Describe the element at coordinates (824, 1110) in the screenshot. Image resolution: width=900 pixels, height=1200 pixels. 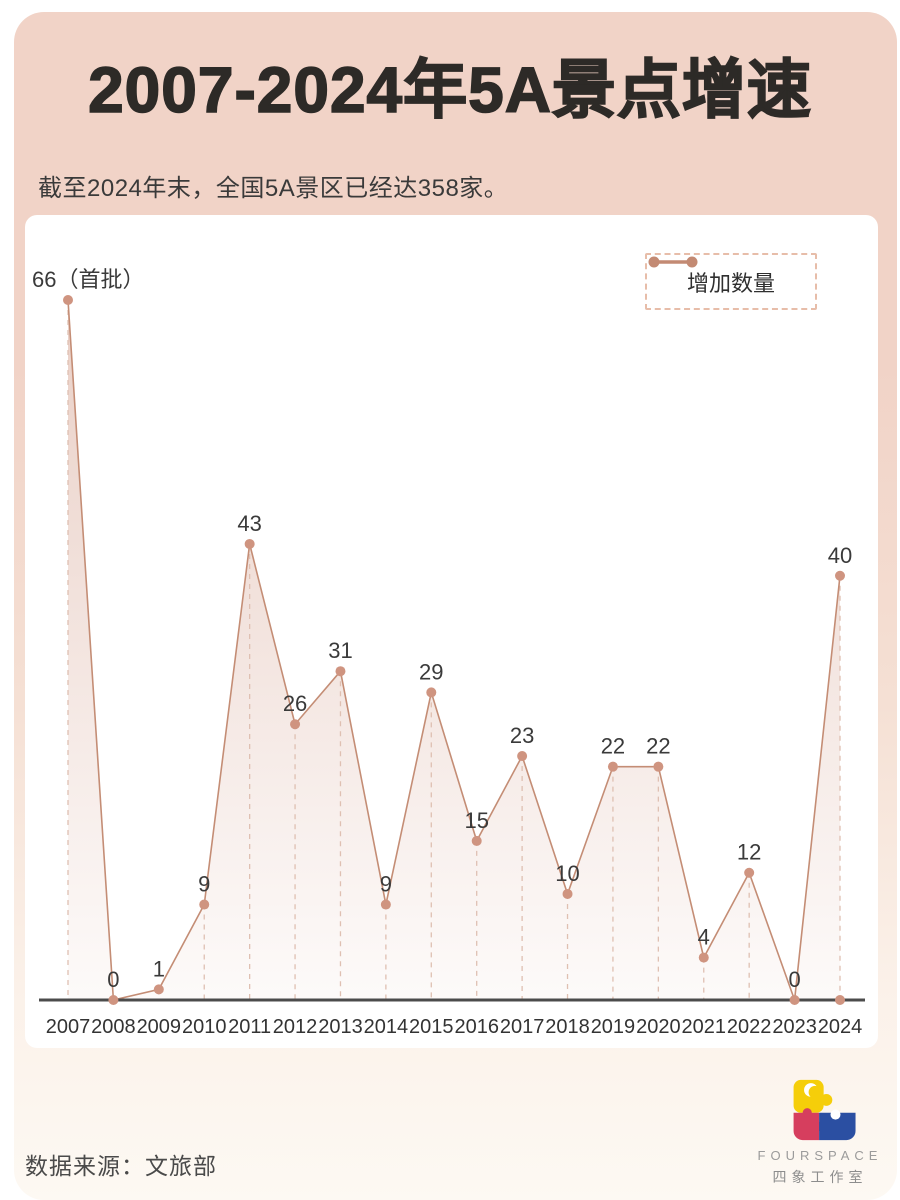
I see `fourspace-puzzle-duck-icon` at that location.